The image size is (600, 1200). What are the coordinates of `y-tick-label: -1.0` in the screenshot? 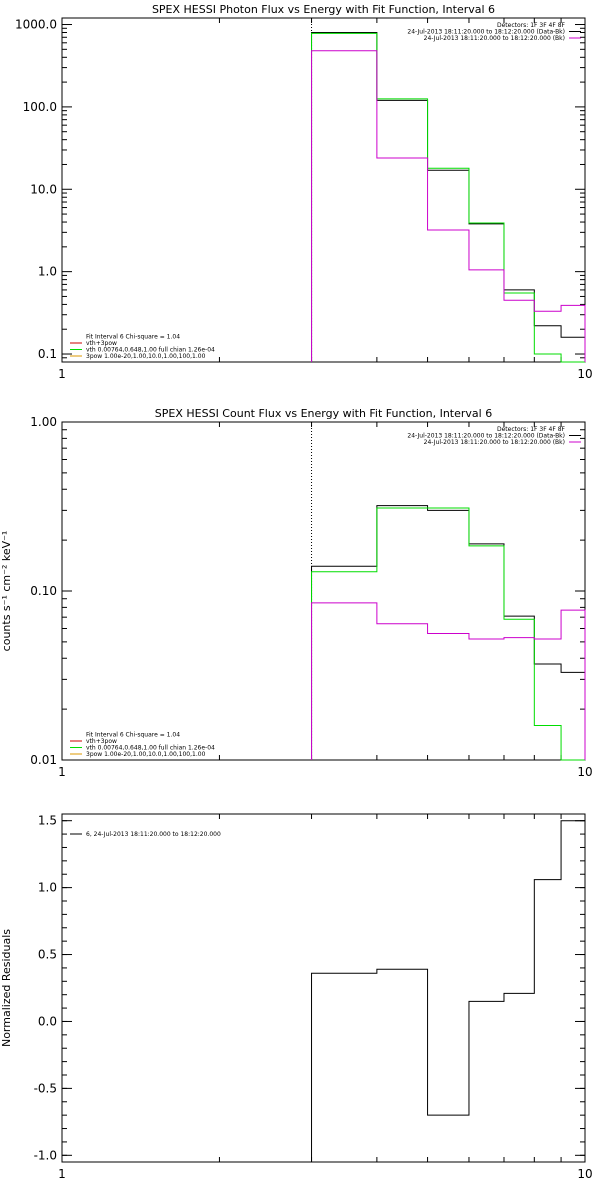 It's located at (45, 1155).